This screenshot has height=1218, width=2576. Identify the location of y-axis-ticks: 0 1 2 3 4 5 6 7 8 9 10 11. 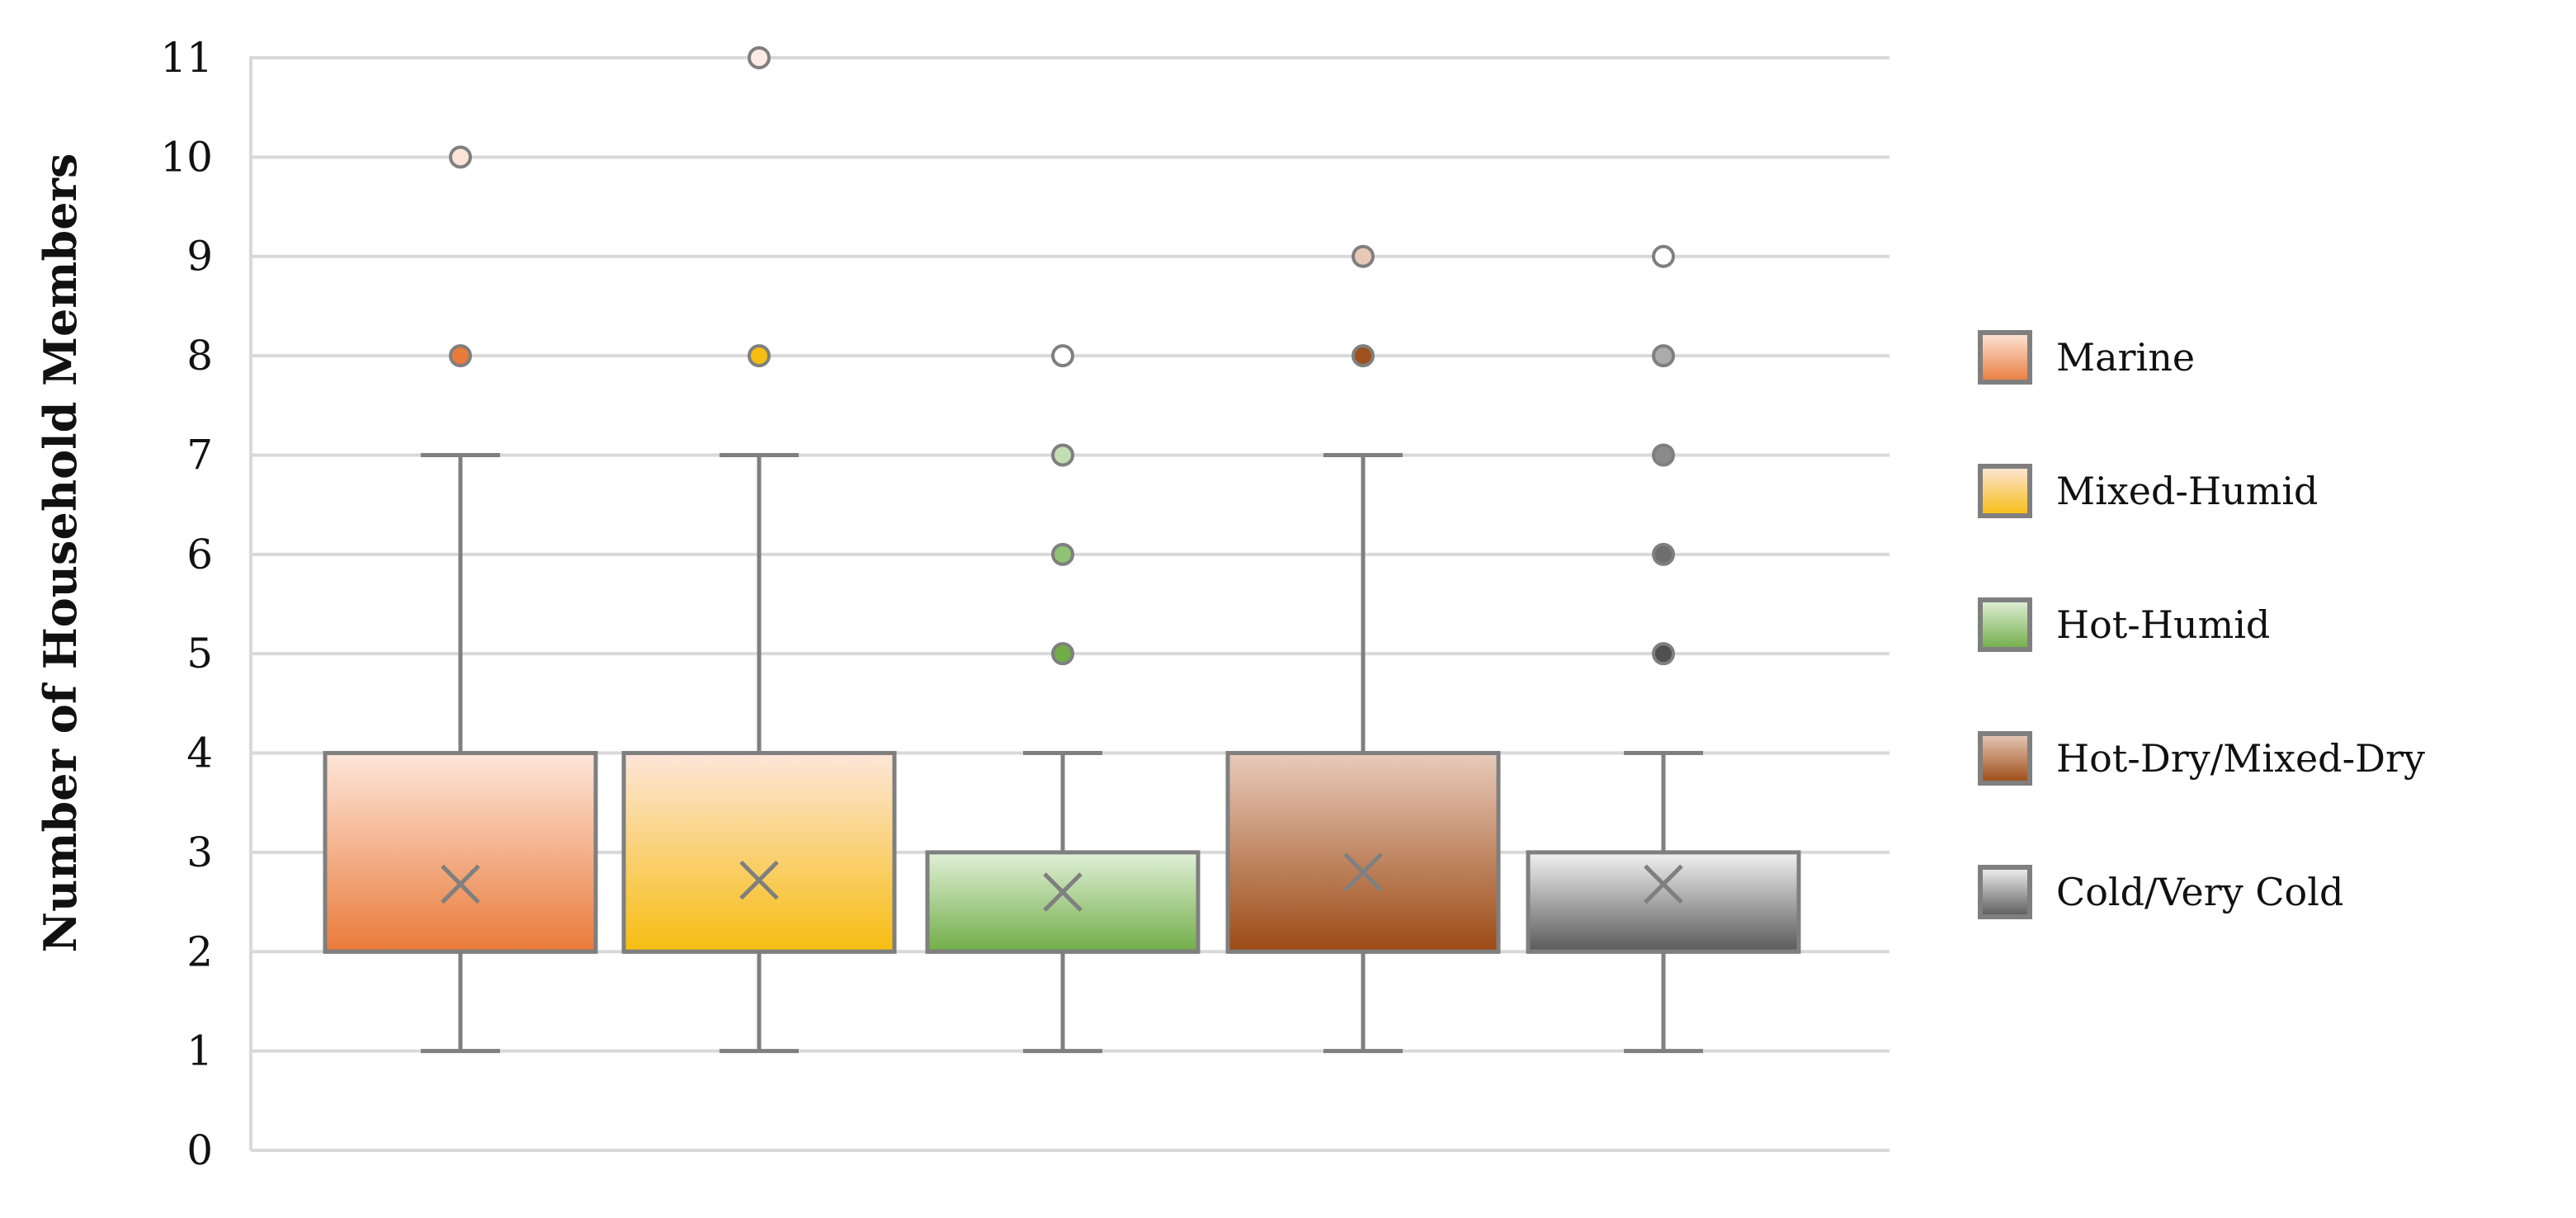
(186, 604).